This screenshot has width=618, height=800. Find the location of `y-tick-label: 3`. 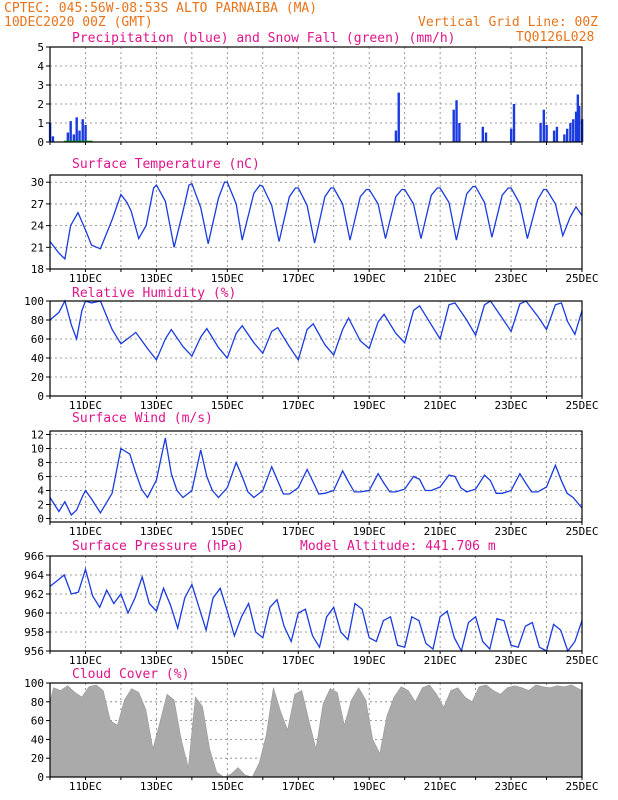

y-tick-label: 3 is located at coordinates (40, 85).